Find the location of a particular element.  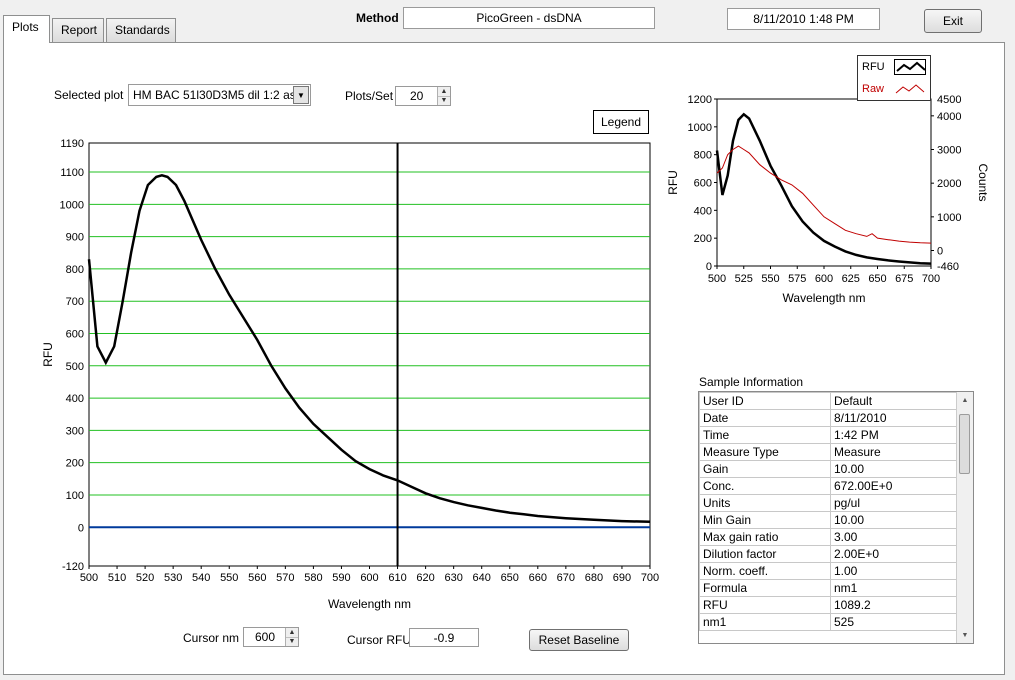

cursor-nm-input: 600 ▲ ▼ is located at coordinates (271, 637).